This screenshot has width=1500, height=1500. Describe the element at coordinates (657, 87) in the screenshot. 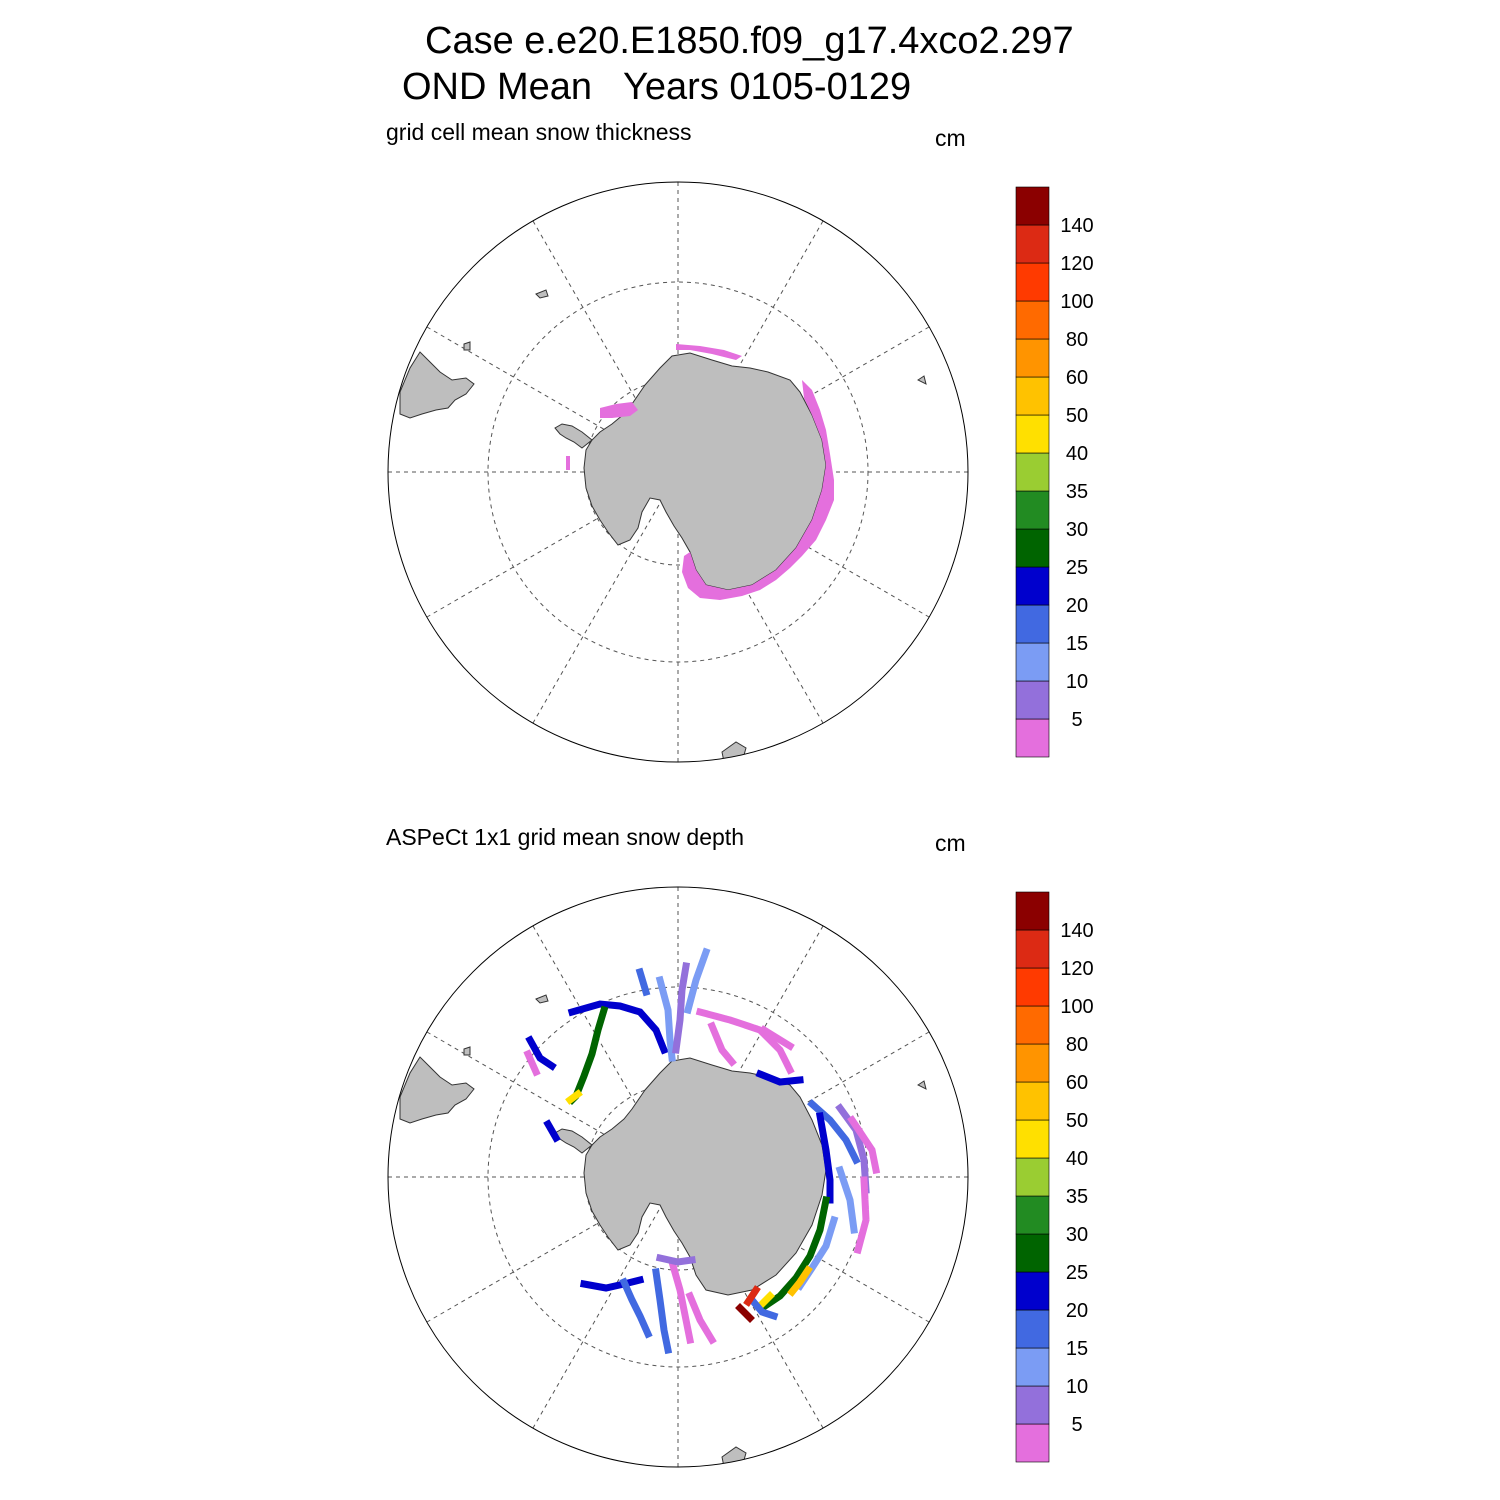

I see `figure-title-line2: OND Mean Years 0105-0129` at that location.